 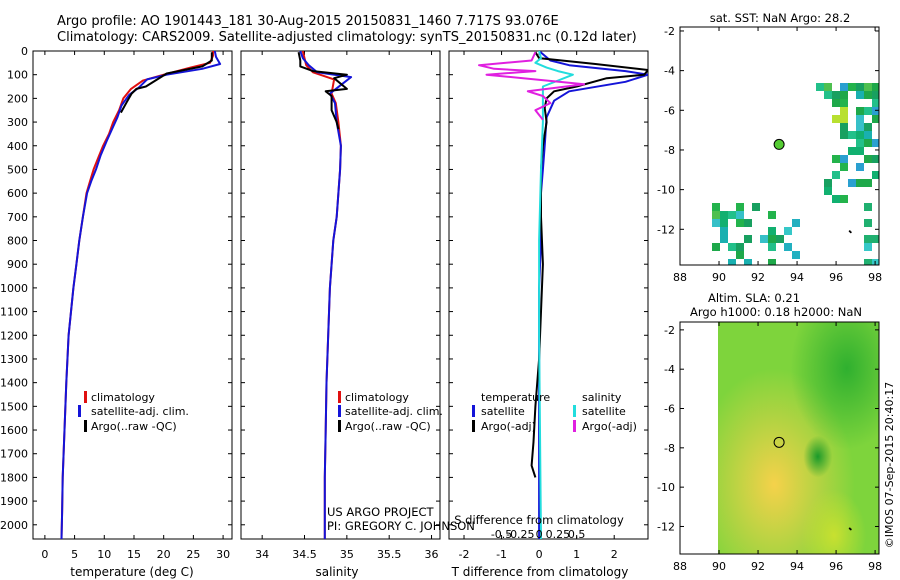 What do you see at coordinates (14, 430) in the screenshot?
I see `depth-tick-label: 1600` at bounding box center [14, 430].